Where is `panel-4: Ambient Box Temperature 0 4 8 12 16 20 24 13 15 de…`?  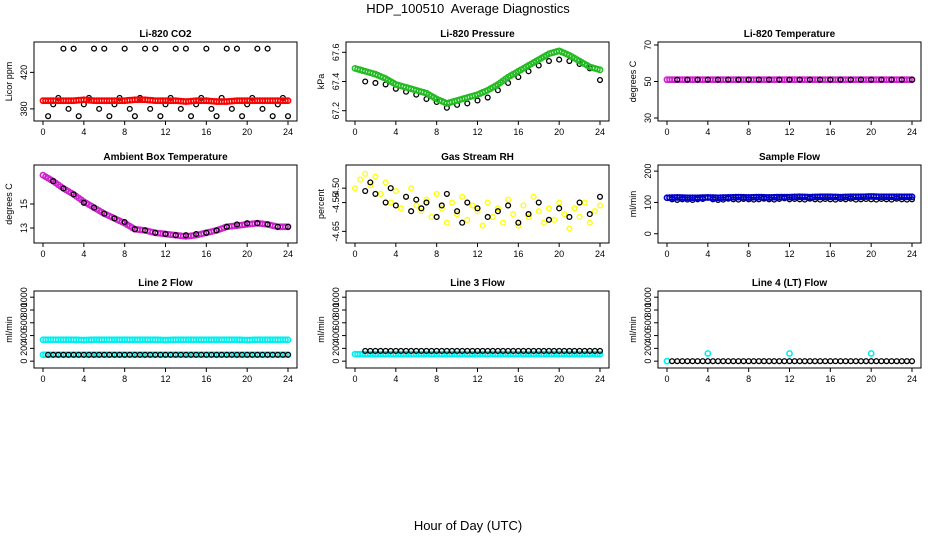 panel-4: Ambient Box Temperature 0 4 8 12 16 20 24 13 15 de… is located at coordinates (151, 205).